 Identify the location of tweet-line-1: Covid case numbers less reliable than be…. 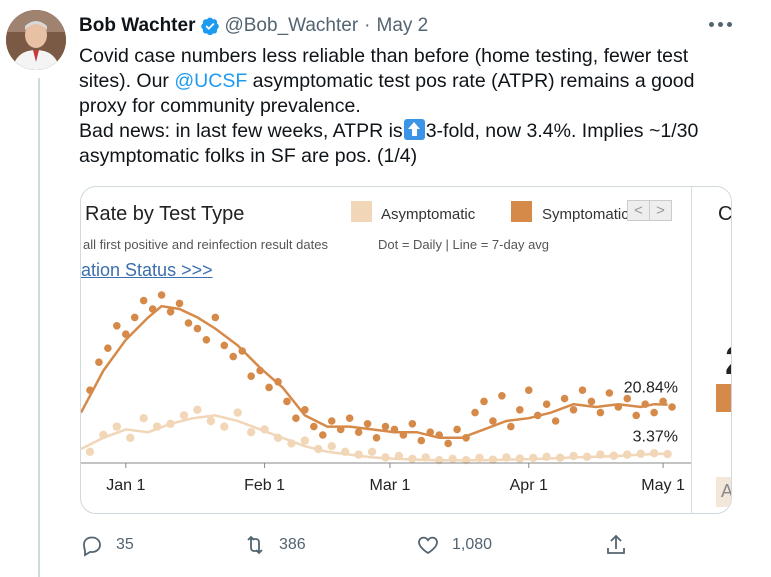
(384, 56).